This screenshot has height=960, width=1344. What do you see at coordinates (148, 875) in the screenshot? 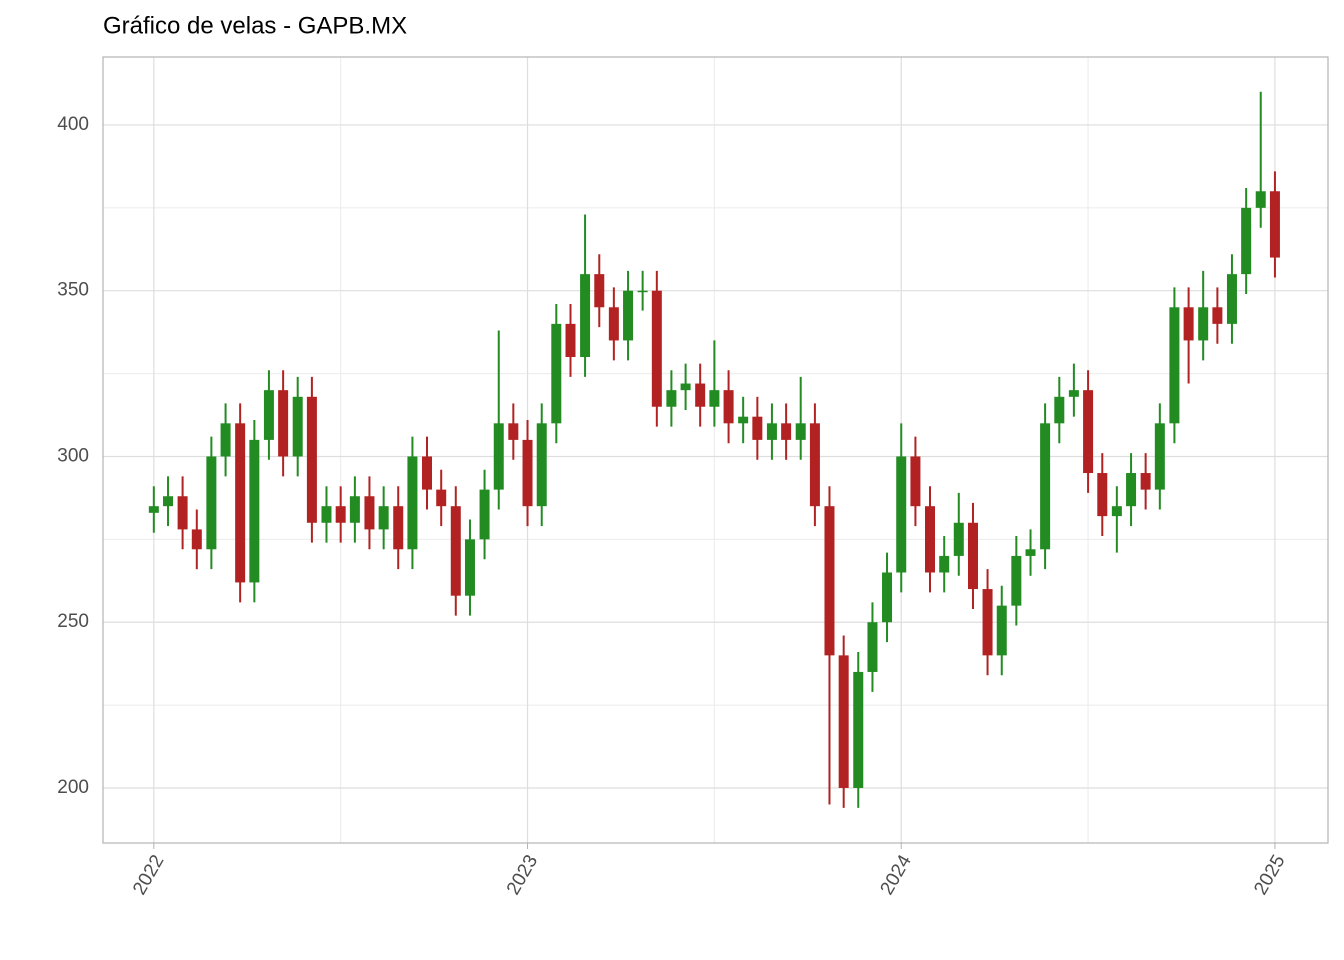
I see `x-tick-label: 2022` at bounding box center [148, 875].